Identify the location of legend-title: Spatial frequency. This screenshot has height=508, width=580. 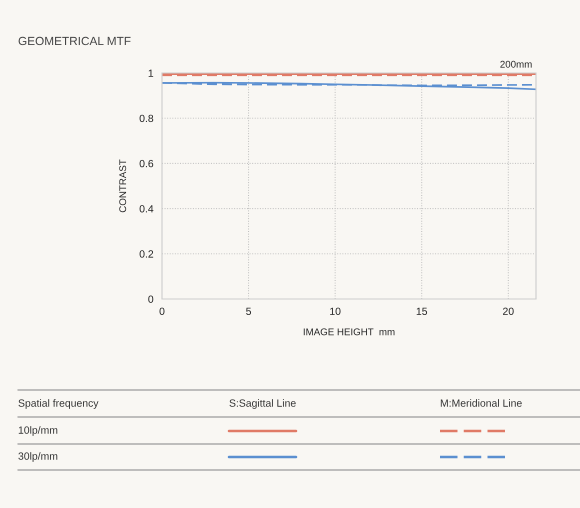
(58, 404).